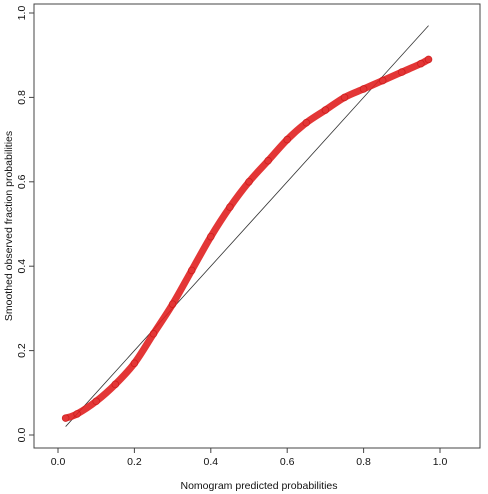 This screenshot has width=488, height=494. What do you see at coordinates (22, 350) in the screenshot?
I see `y-tick-label: 0.2` at bounding box center [22, 350].